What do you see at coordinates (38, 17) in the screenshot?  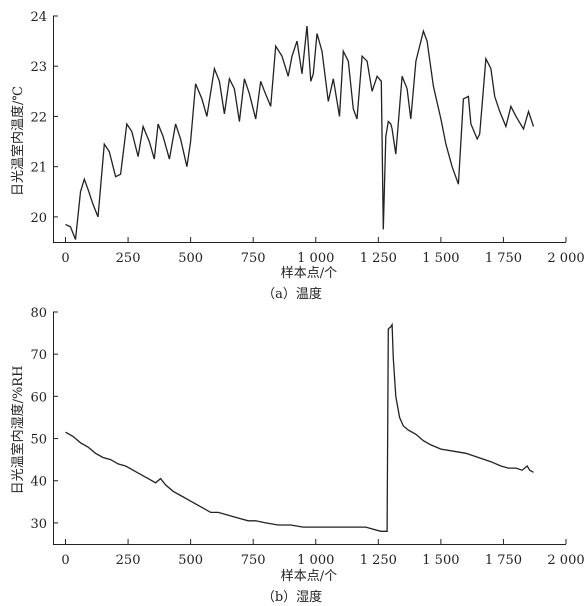 I see `temperature-y-tick-label: 24` at bounding box center [38, 17].